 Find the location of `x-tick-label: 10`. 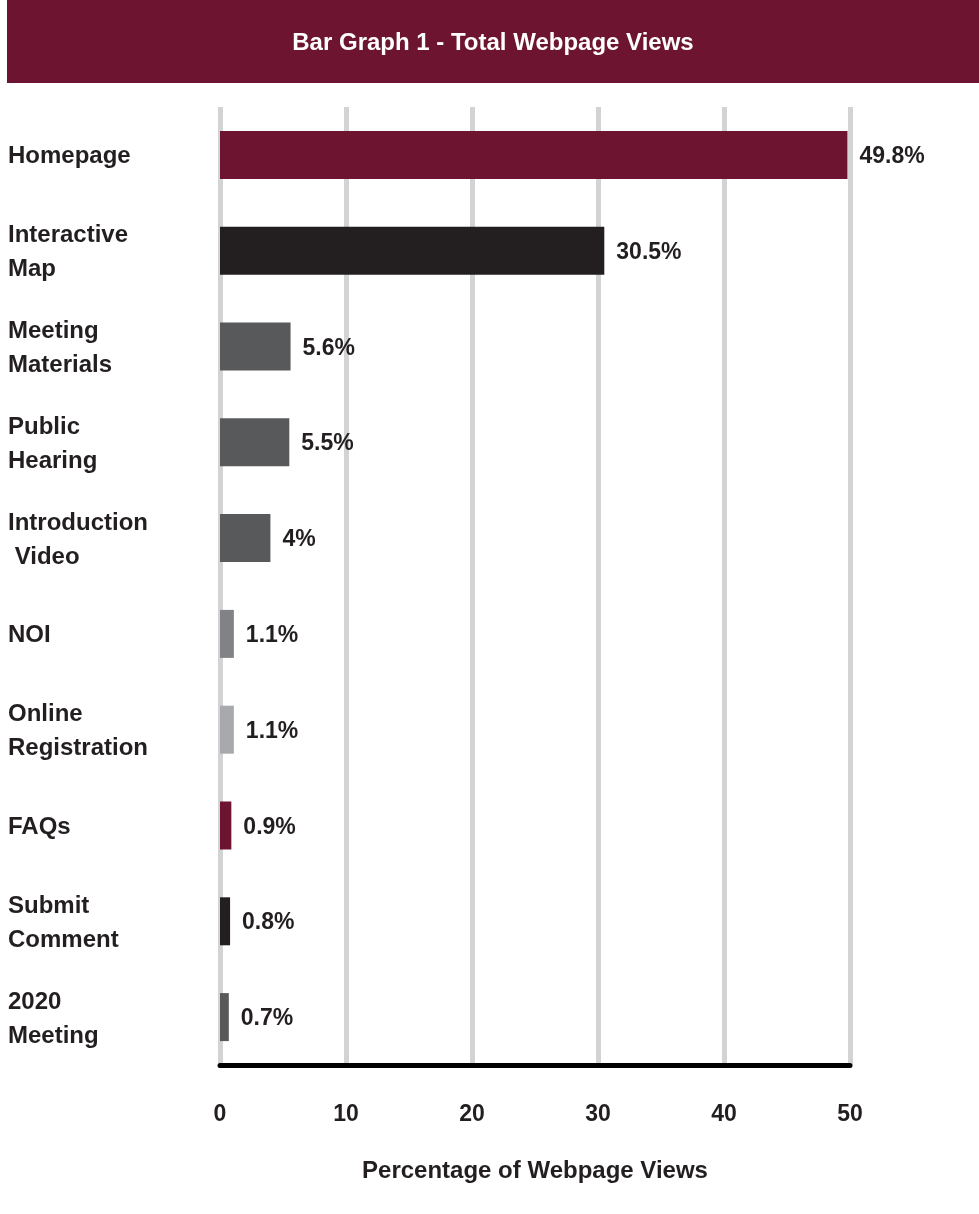

x-tick-label: 10 is located at coordinates (346, 1112).